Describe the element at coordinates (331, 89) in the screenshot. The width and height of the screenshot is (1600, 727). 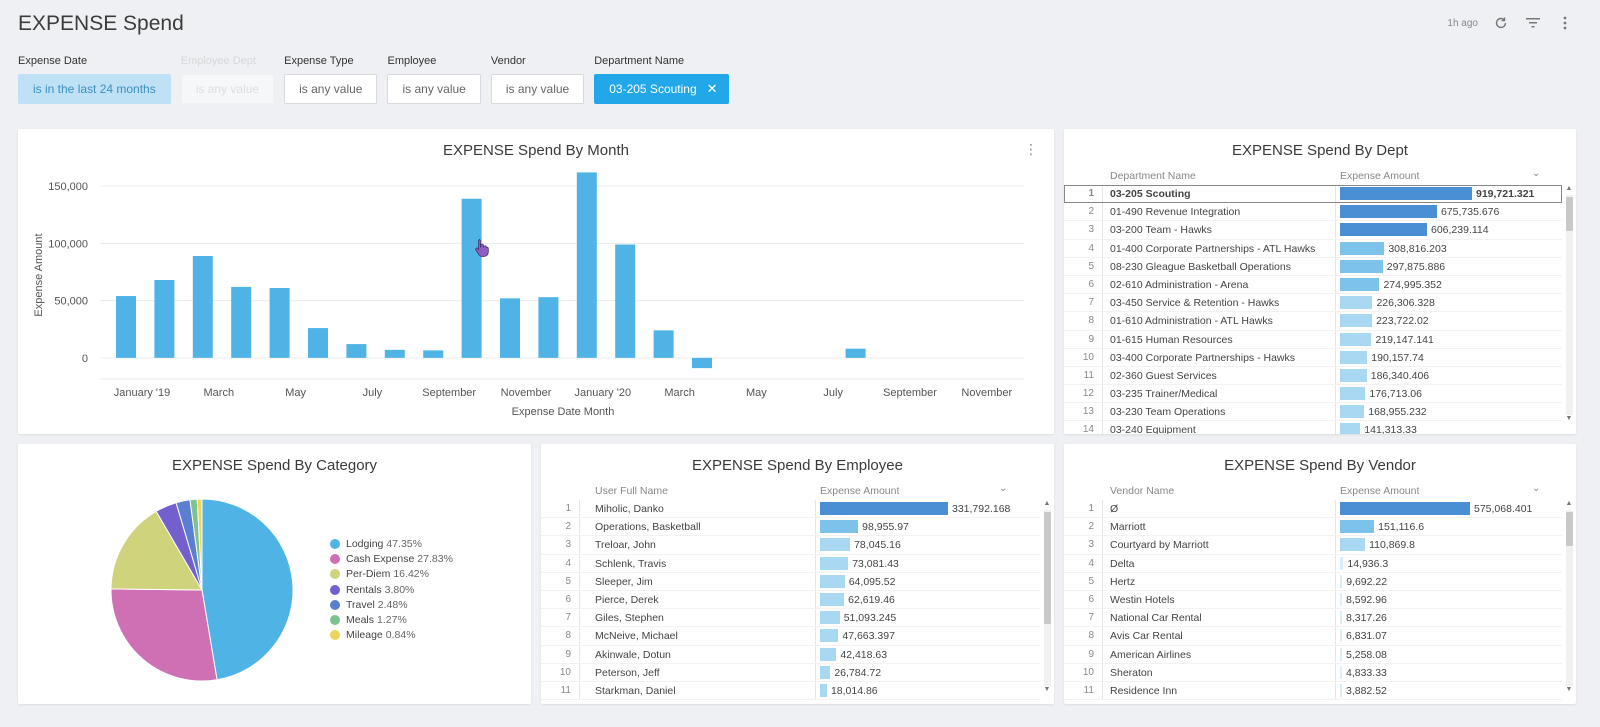
I see `filter-expense-type-value: is any value` at that location.